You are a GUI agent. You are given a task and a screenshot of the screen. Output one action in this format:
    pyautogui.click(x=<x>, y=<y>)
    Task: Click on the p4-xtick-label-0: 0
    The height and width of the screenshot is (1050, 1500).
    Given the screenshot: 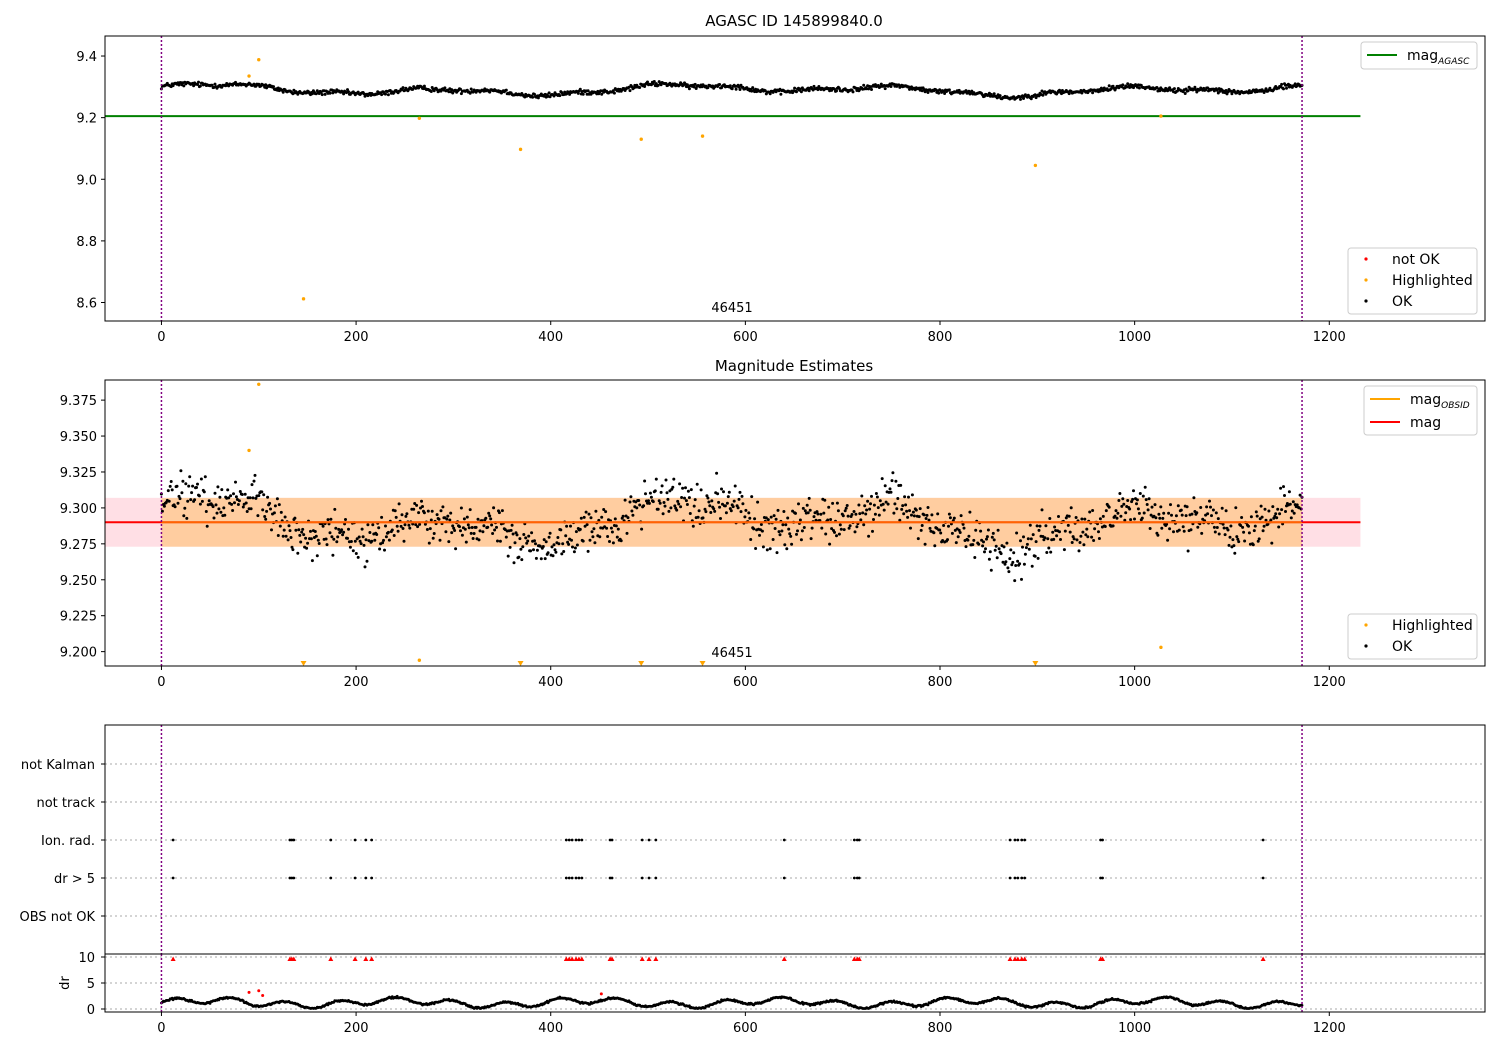 What is the action you would take?
    pyautogui.click(x=161, y=1028)
    